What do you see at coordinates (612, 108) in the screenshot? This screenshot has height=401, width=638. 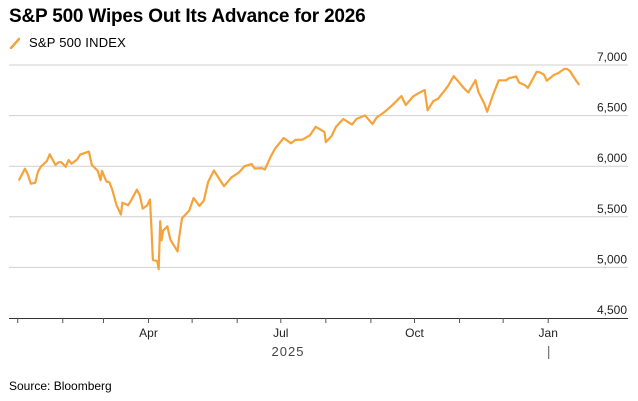 I see `y-tick-label: 6,500` at bounding box center [612, 108].